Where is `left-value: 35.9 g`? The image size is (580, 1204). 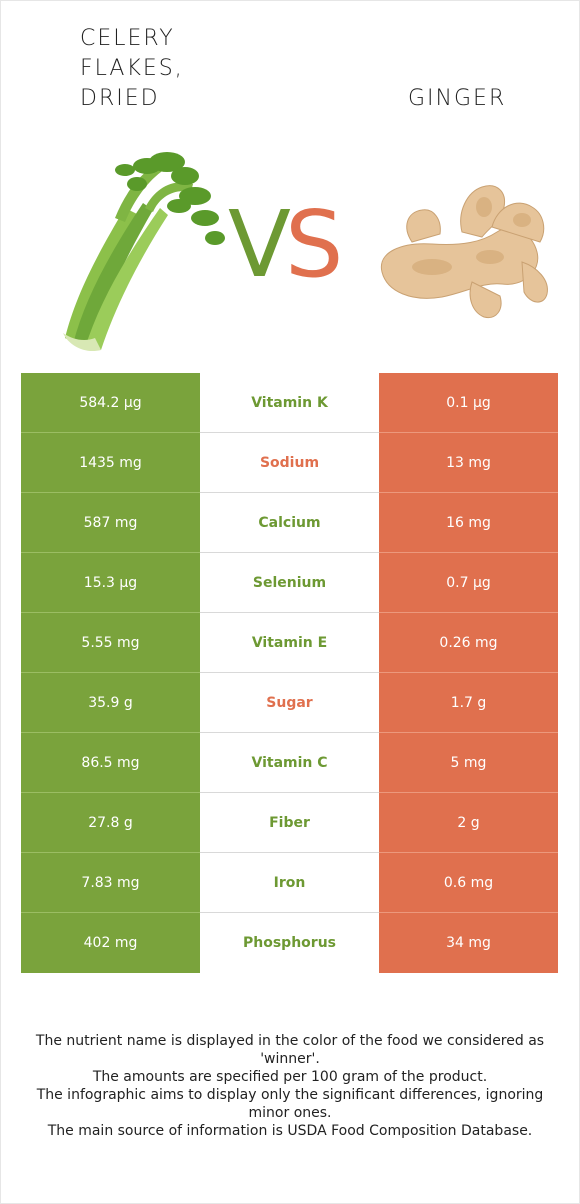 left-value: 35.9 g is located at coordinates (110, 703).